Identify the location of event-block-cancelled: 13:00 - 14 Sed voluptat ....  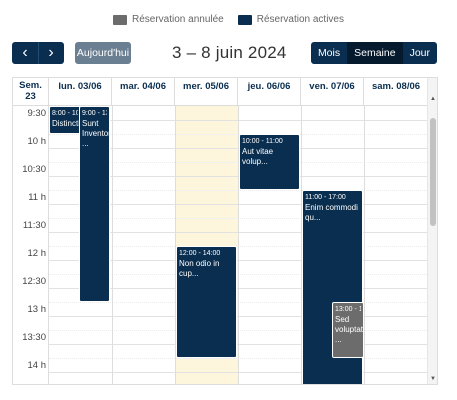
(348, 330).